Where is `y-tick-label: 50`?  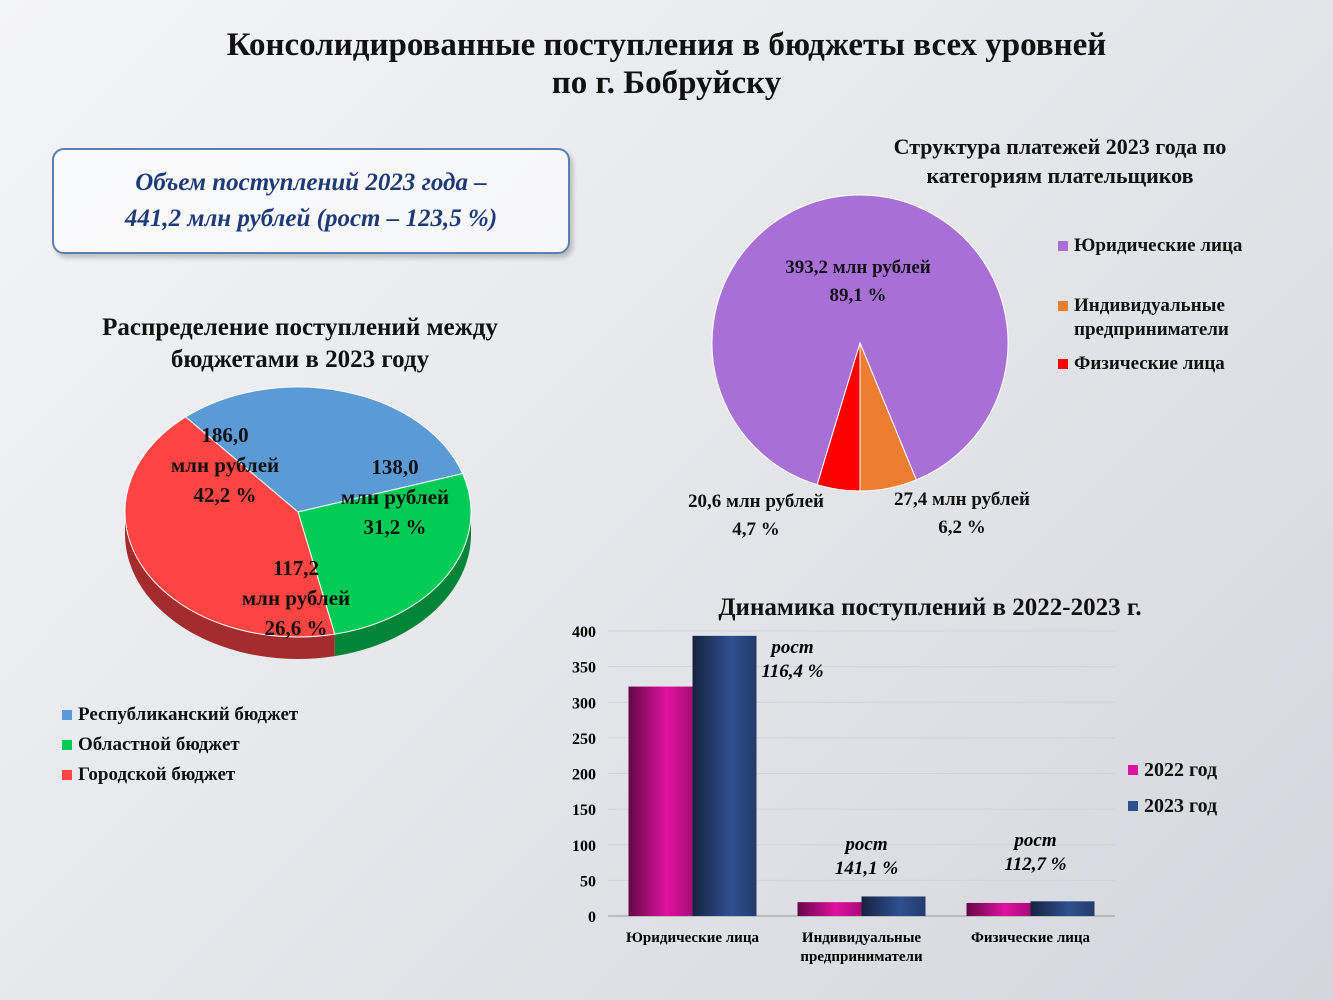 y-tick-label: 50 is located at coordinates (588, 881).